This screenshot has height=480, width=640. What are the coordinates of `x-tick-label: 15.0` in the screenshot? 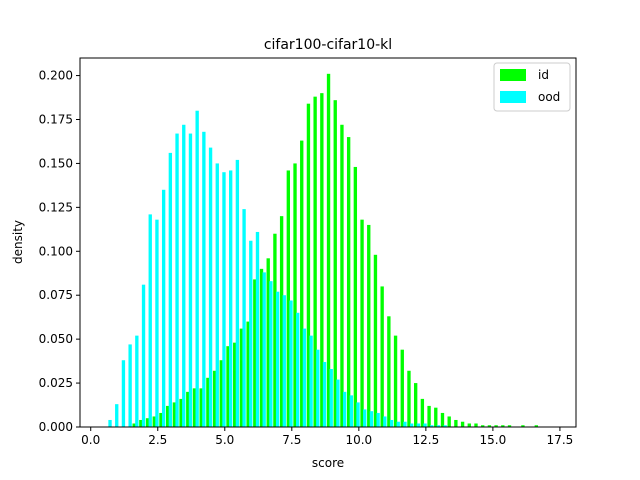 It's located at (493, 440).